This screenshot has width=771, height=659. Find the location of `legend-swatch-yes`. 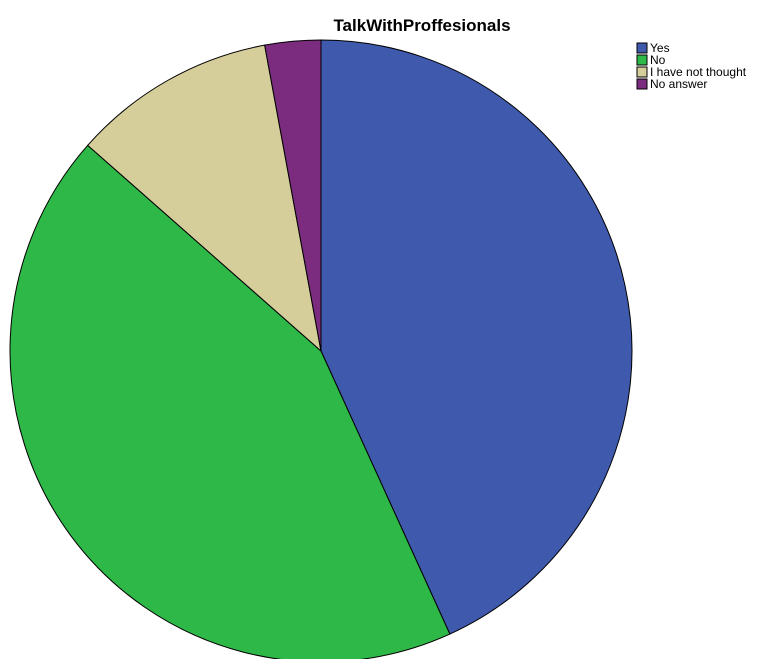

legend-swatch-yes is located at coordinates (642, 48).